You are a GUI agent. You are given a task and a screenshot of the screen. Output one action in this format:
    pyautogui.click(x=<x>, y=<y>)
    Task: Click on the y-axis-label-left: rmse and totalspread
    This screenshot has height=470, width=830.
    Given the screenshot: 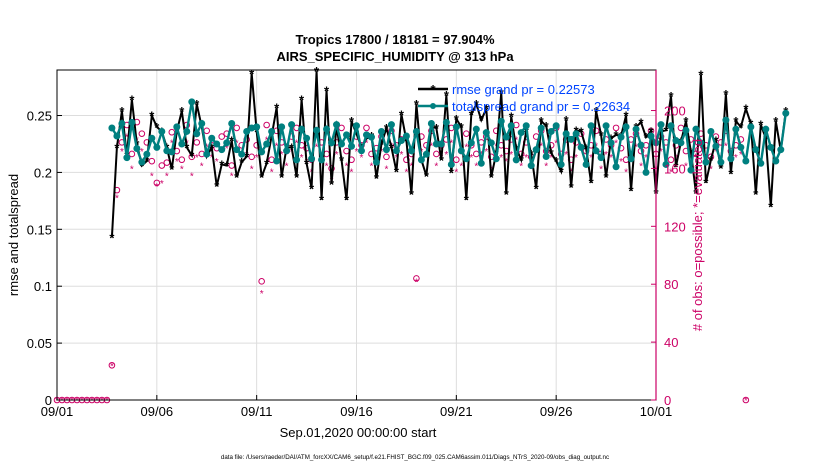 What is the action you would take?
    pyautogui.click(x=13, y=235)
    